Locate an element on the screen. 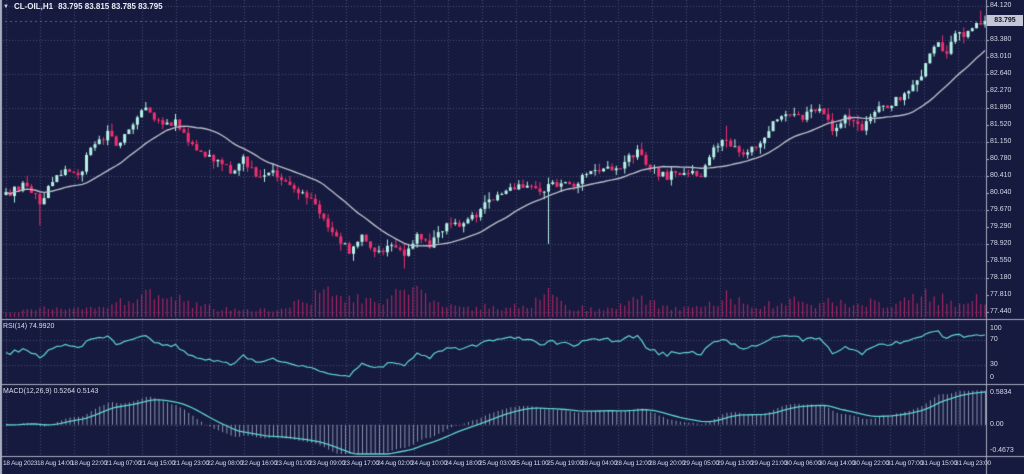  symbol-title-bar: ▼ CL-OIL,H1 83.795 83.815 83.785 83.795 is located at coordinates (83, 6).